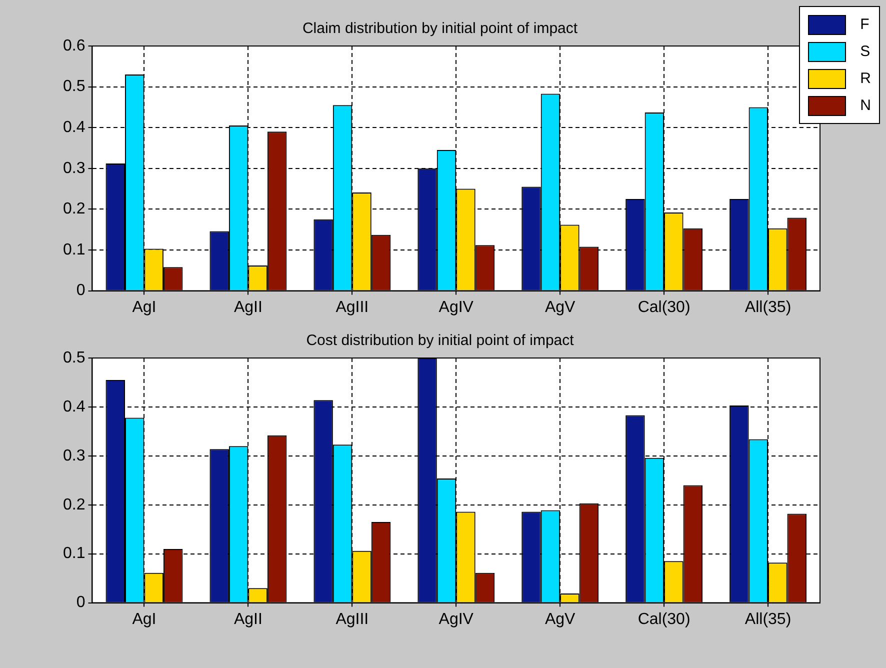  Describe the element at coordinates (74, 45) in the screenshot. I see `y-tick-label: 0.6` at that location.